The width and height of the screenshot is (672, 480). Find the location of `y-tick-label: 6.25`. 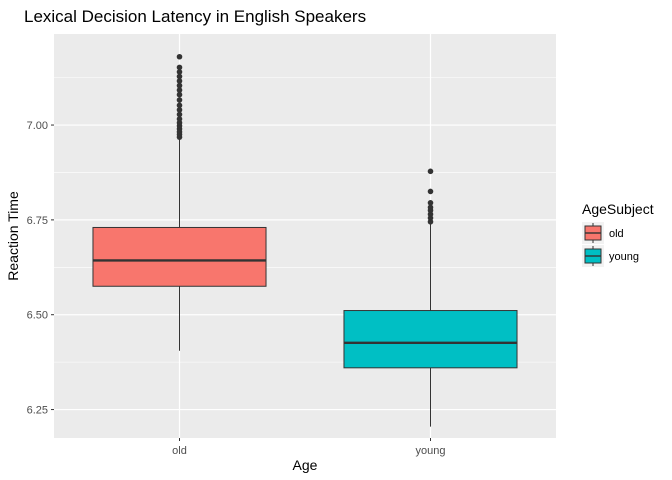

y-tick-label: 6.25 is located at coordinates (37, 411).